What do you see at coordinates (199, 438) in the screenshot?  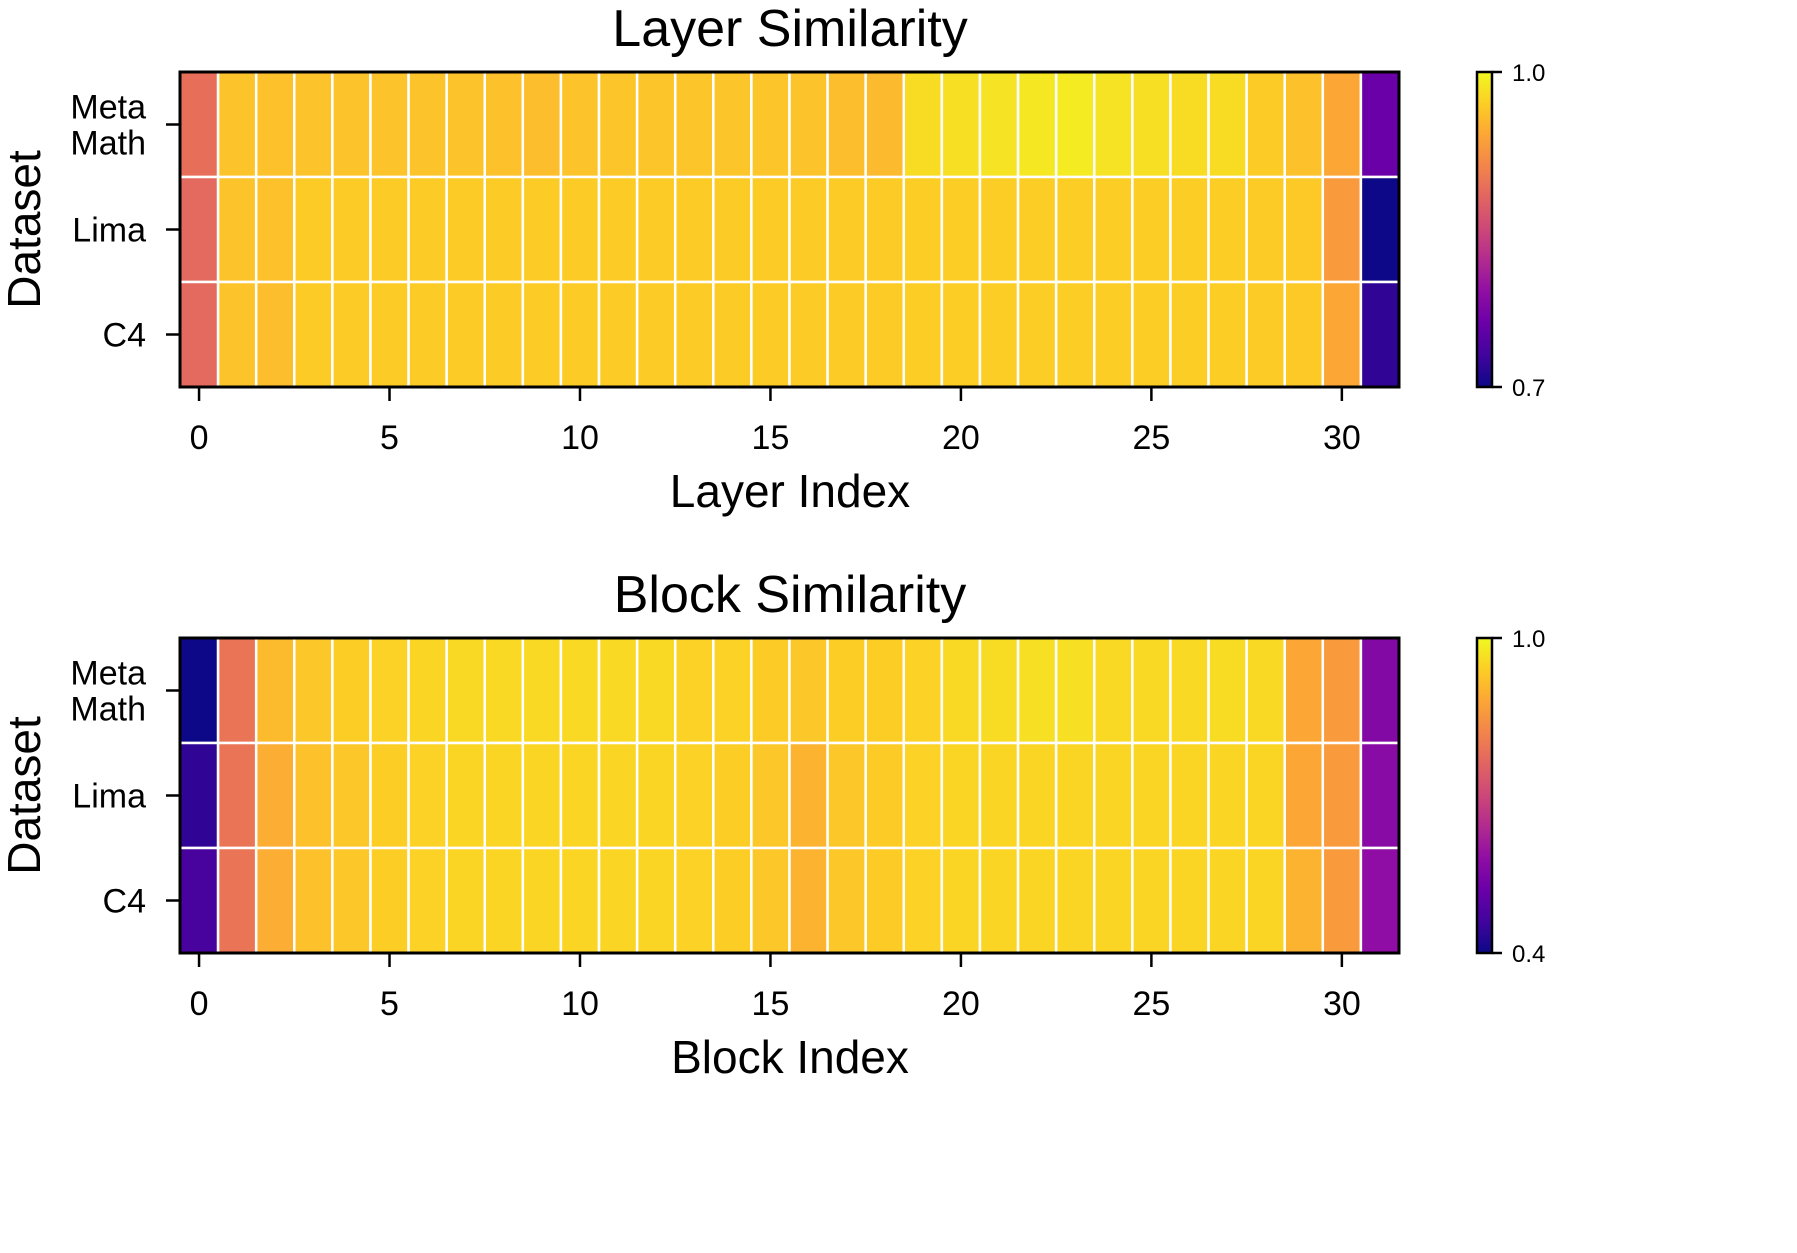 I see `x-tick-label: 0` at bounding box center [199, 438].